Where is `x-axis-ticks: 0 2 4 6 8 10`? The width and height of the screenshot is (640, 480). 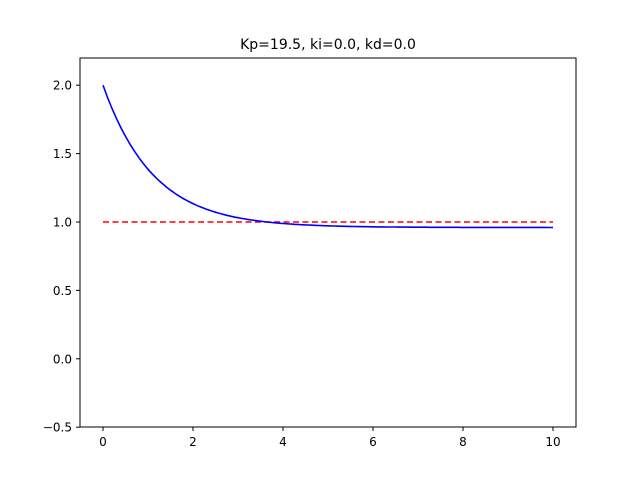
x-axis-ticks: 0 2 4 6 8 10 is located at coordinates (330, 438).